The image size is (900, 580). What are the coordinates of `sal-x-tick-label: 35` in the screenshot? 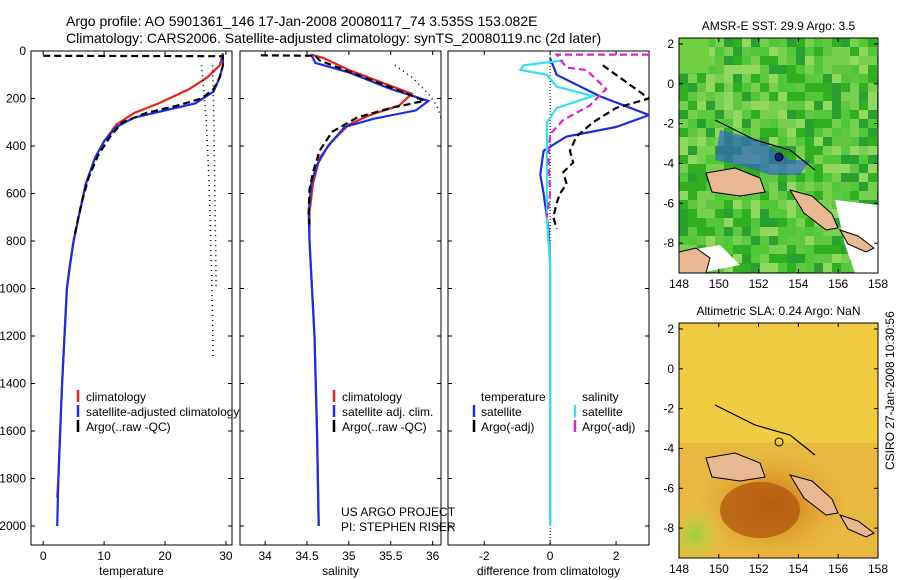 It's located at (349, 556).